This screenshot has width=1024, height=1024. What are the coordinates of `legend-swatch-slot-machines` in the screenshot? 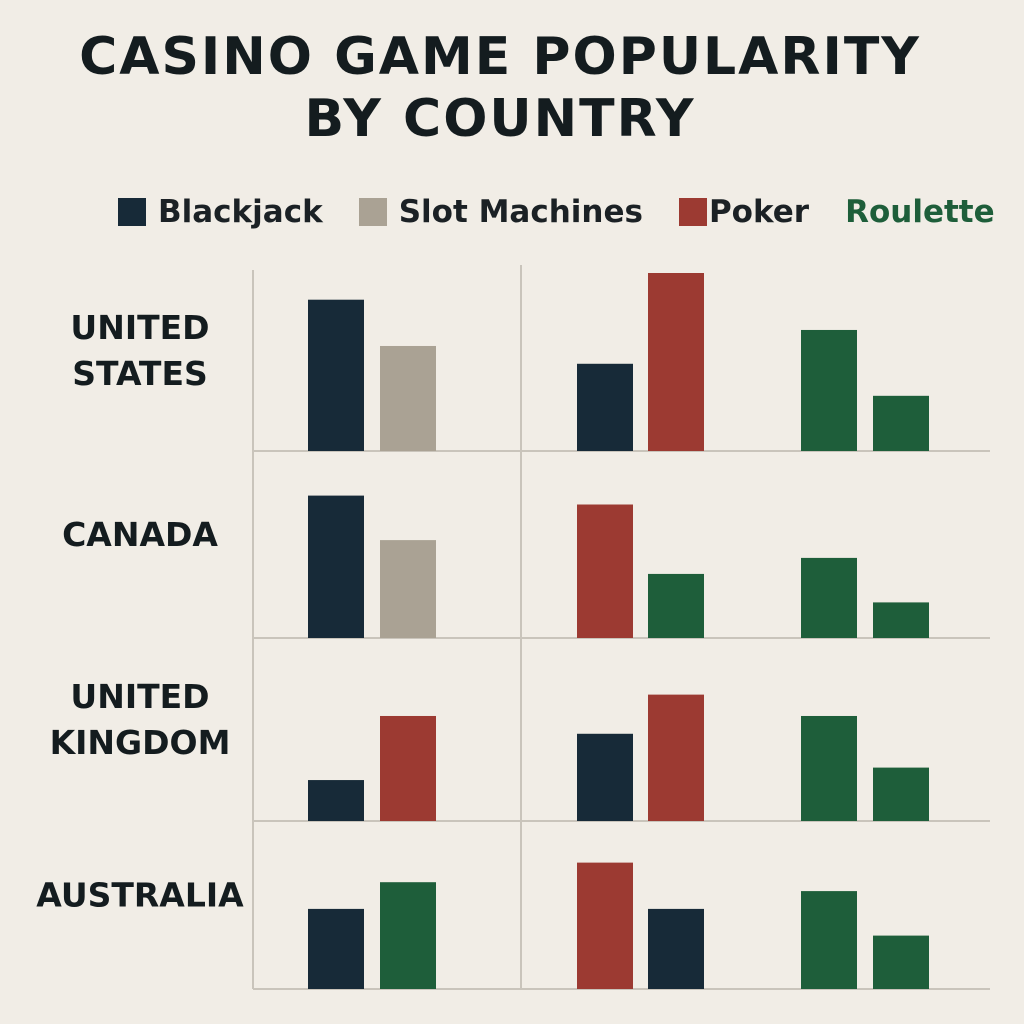 It's located at (372, 212).